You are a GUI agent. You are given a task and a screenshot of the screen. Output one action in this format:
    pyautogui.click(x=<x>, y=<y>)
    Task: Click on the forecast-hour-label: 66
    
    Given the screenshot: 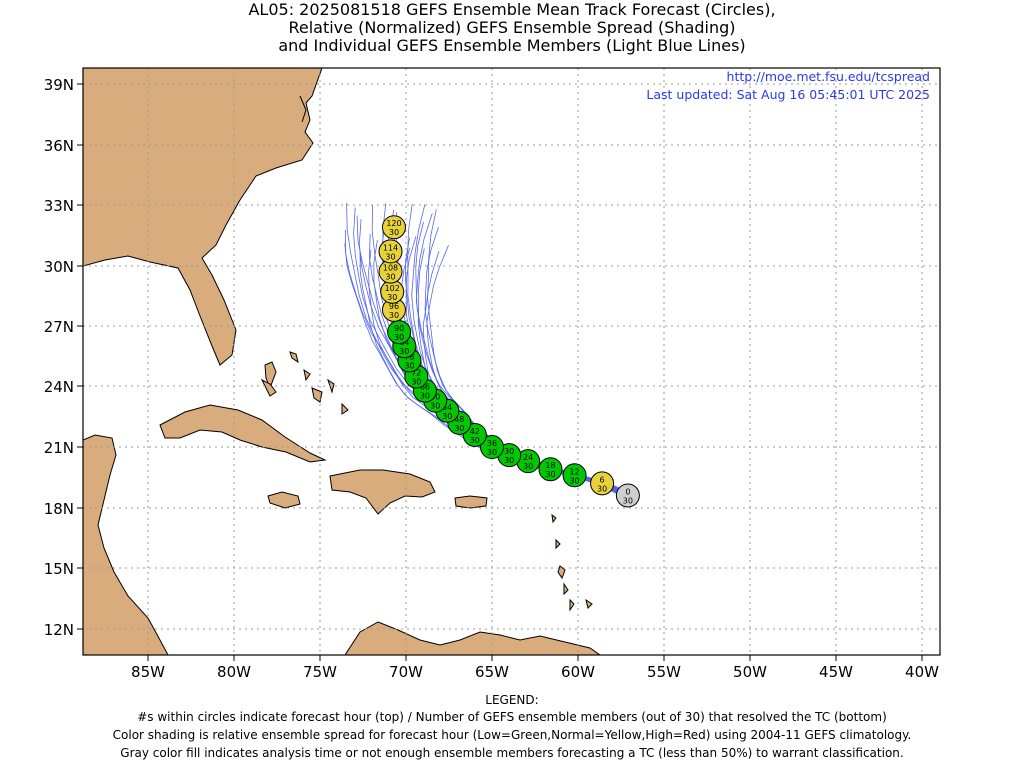 What is the action you would take?
    pyautogui.click(x=425, y=387)
    